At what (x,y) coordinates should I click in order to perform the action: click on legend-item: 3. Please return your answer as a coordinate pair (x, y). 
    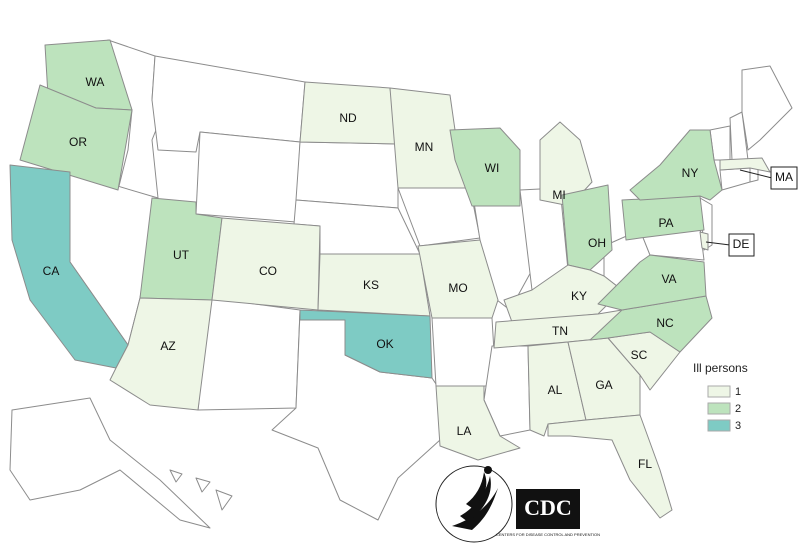
    Looking at the image, I should click on (724, 425).